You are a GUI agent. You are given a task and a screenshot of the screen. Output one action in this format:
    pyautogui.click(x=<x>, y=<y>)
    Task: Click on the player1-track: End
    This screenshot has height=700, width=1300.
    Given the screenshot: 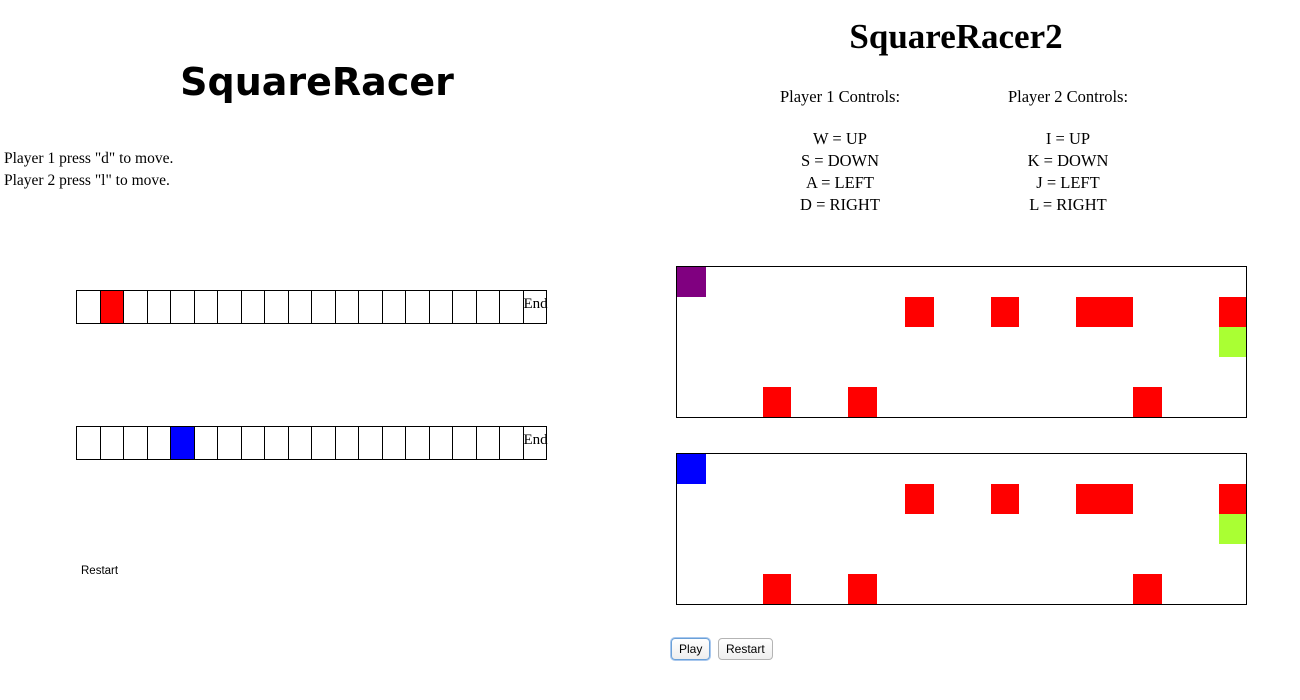 What is the action you would take?
    pyautogui.click(x=312, y=307)
    